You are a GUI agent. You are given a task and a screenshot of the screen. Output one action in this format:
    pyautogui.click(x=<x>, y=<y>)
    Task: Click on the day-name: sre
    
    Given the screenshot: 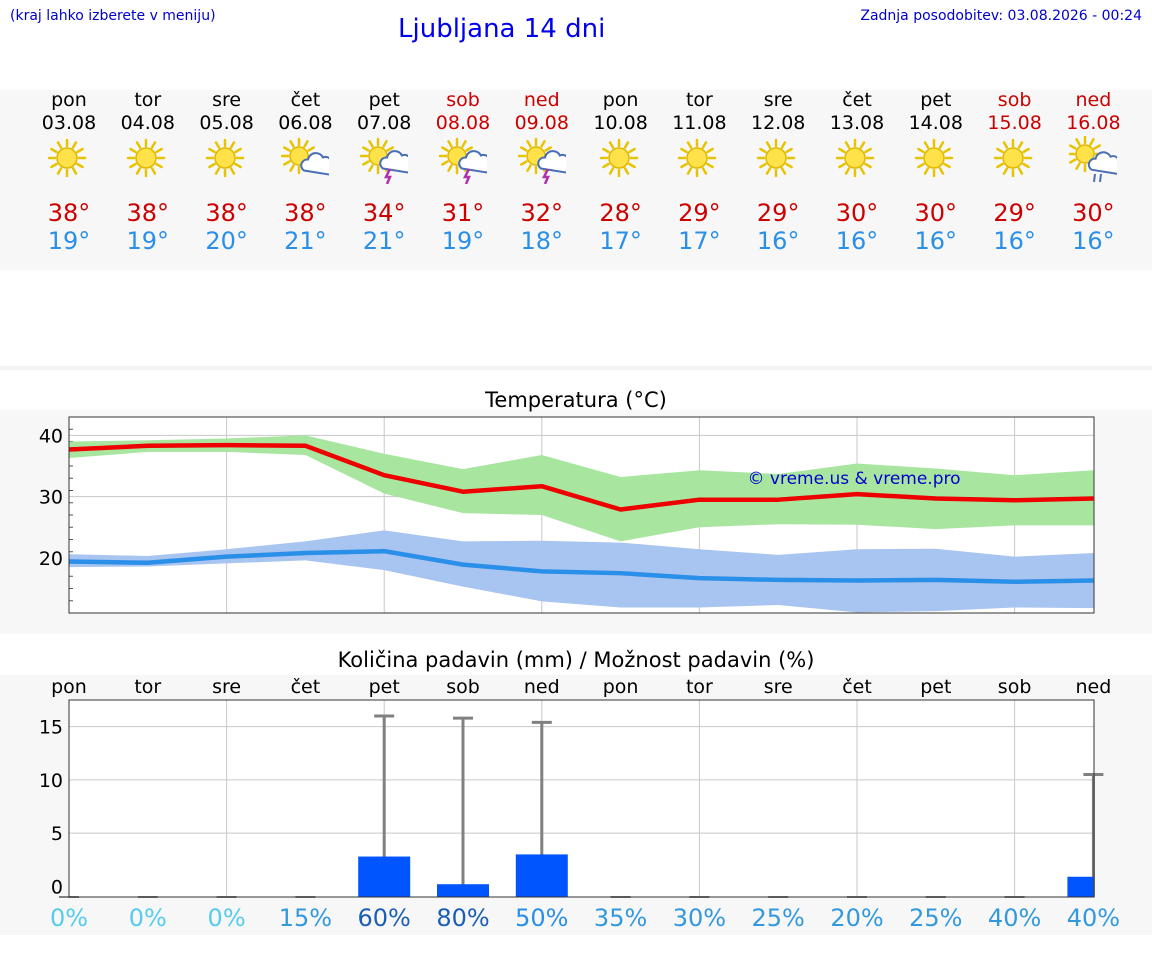 What is the action you would take?
    pyautogui.click(x=227, y=100)
    